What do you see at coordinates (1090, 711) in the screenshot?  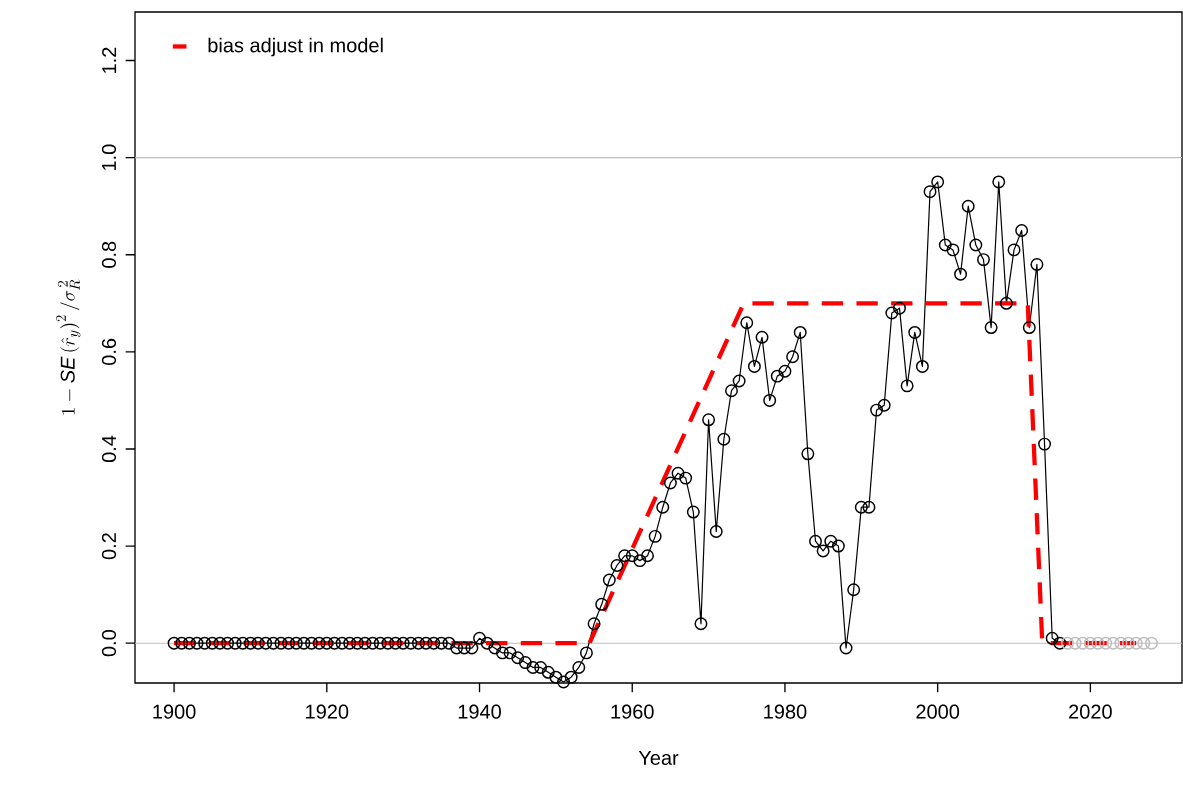 I see `x-tick-label: 2020` at bounding box center [1090, 711].